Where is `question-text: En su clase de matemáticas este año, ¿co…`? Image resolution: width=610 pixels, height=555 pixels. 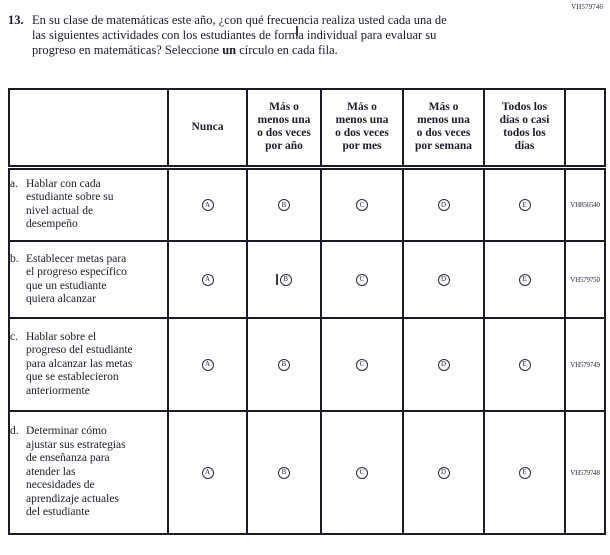
question-text: En su clase de matemáticas este año, ¿co… is located at coordinates (239, 35).